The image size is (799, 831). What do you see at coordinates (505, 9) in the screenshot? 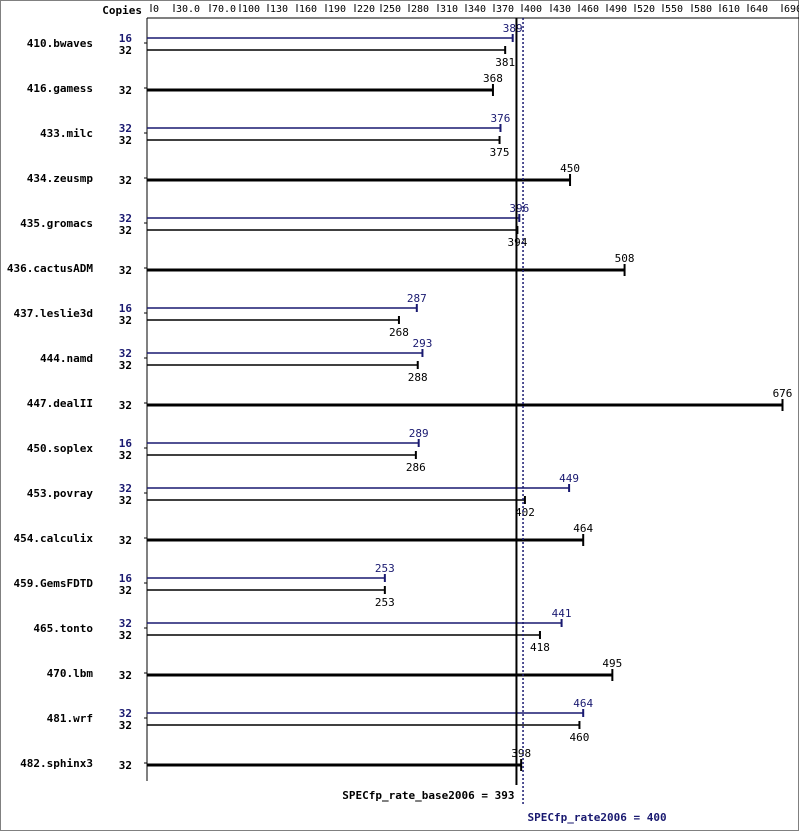
I see `x-tick-label: 370` at bounding box center [505, 9].